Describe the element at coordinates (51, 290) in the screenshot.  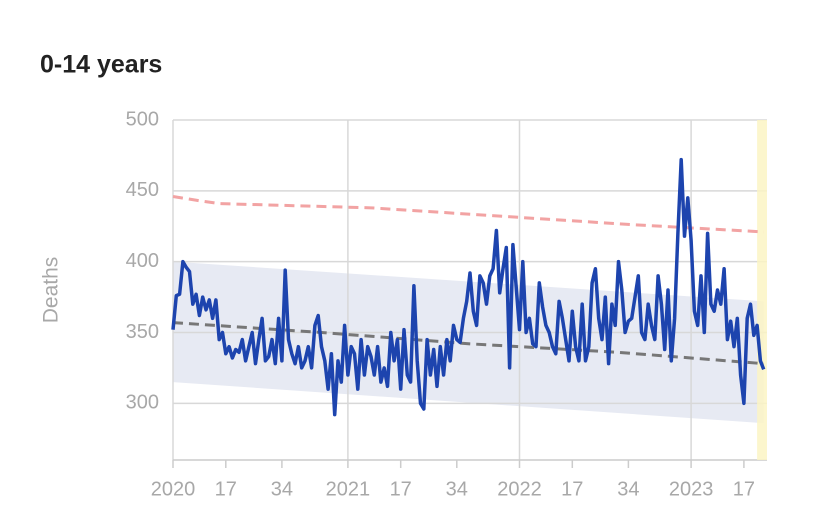
I see `y-axis-label: Deaths` at that location.